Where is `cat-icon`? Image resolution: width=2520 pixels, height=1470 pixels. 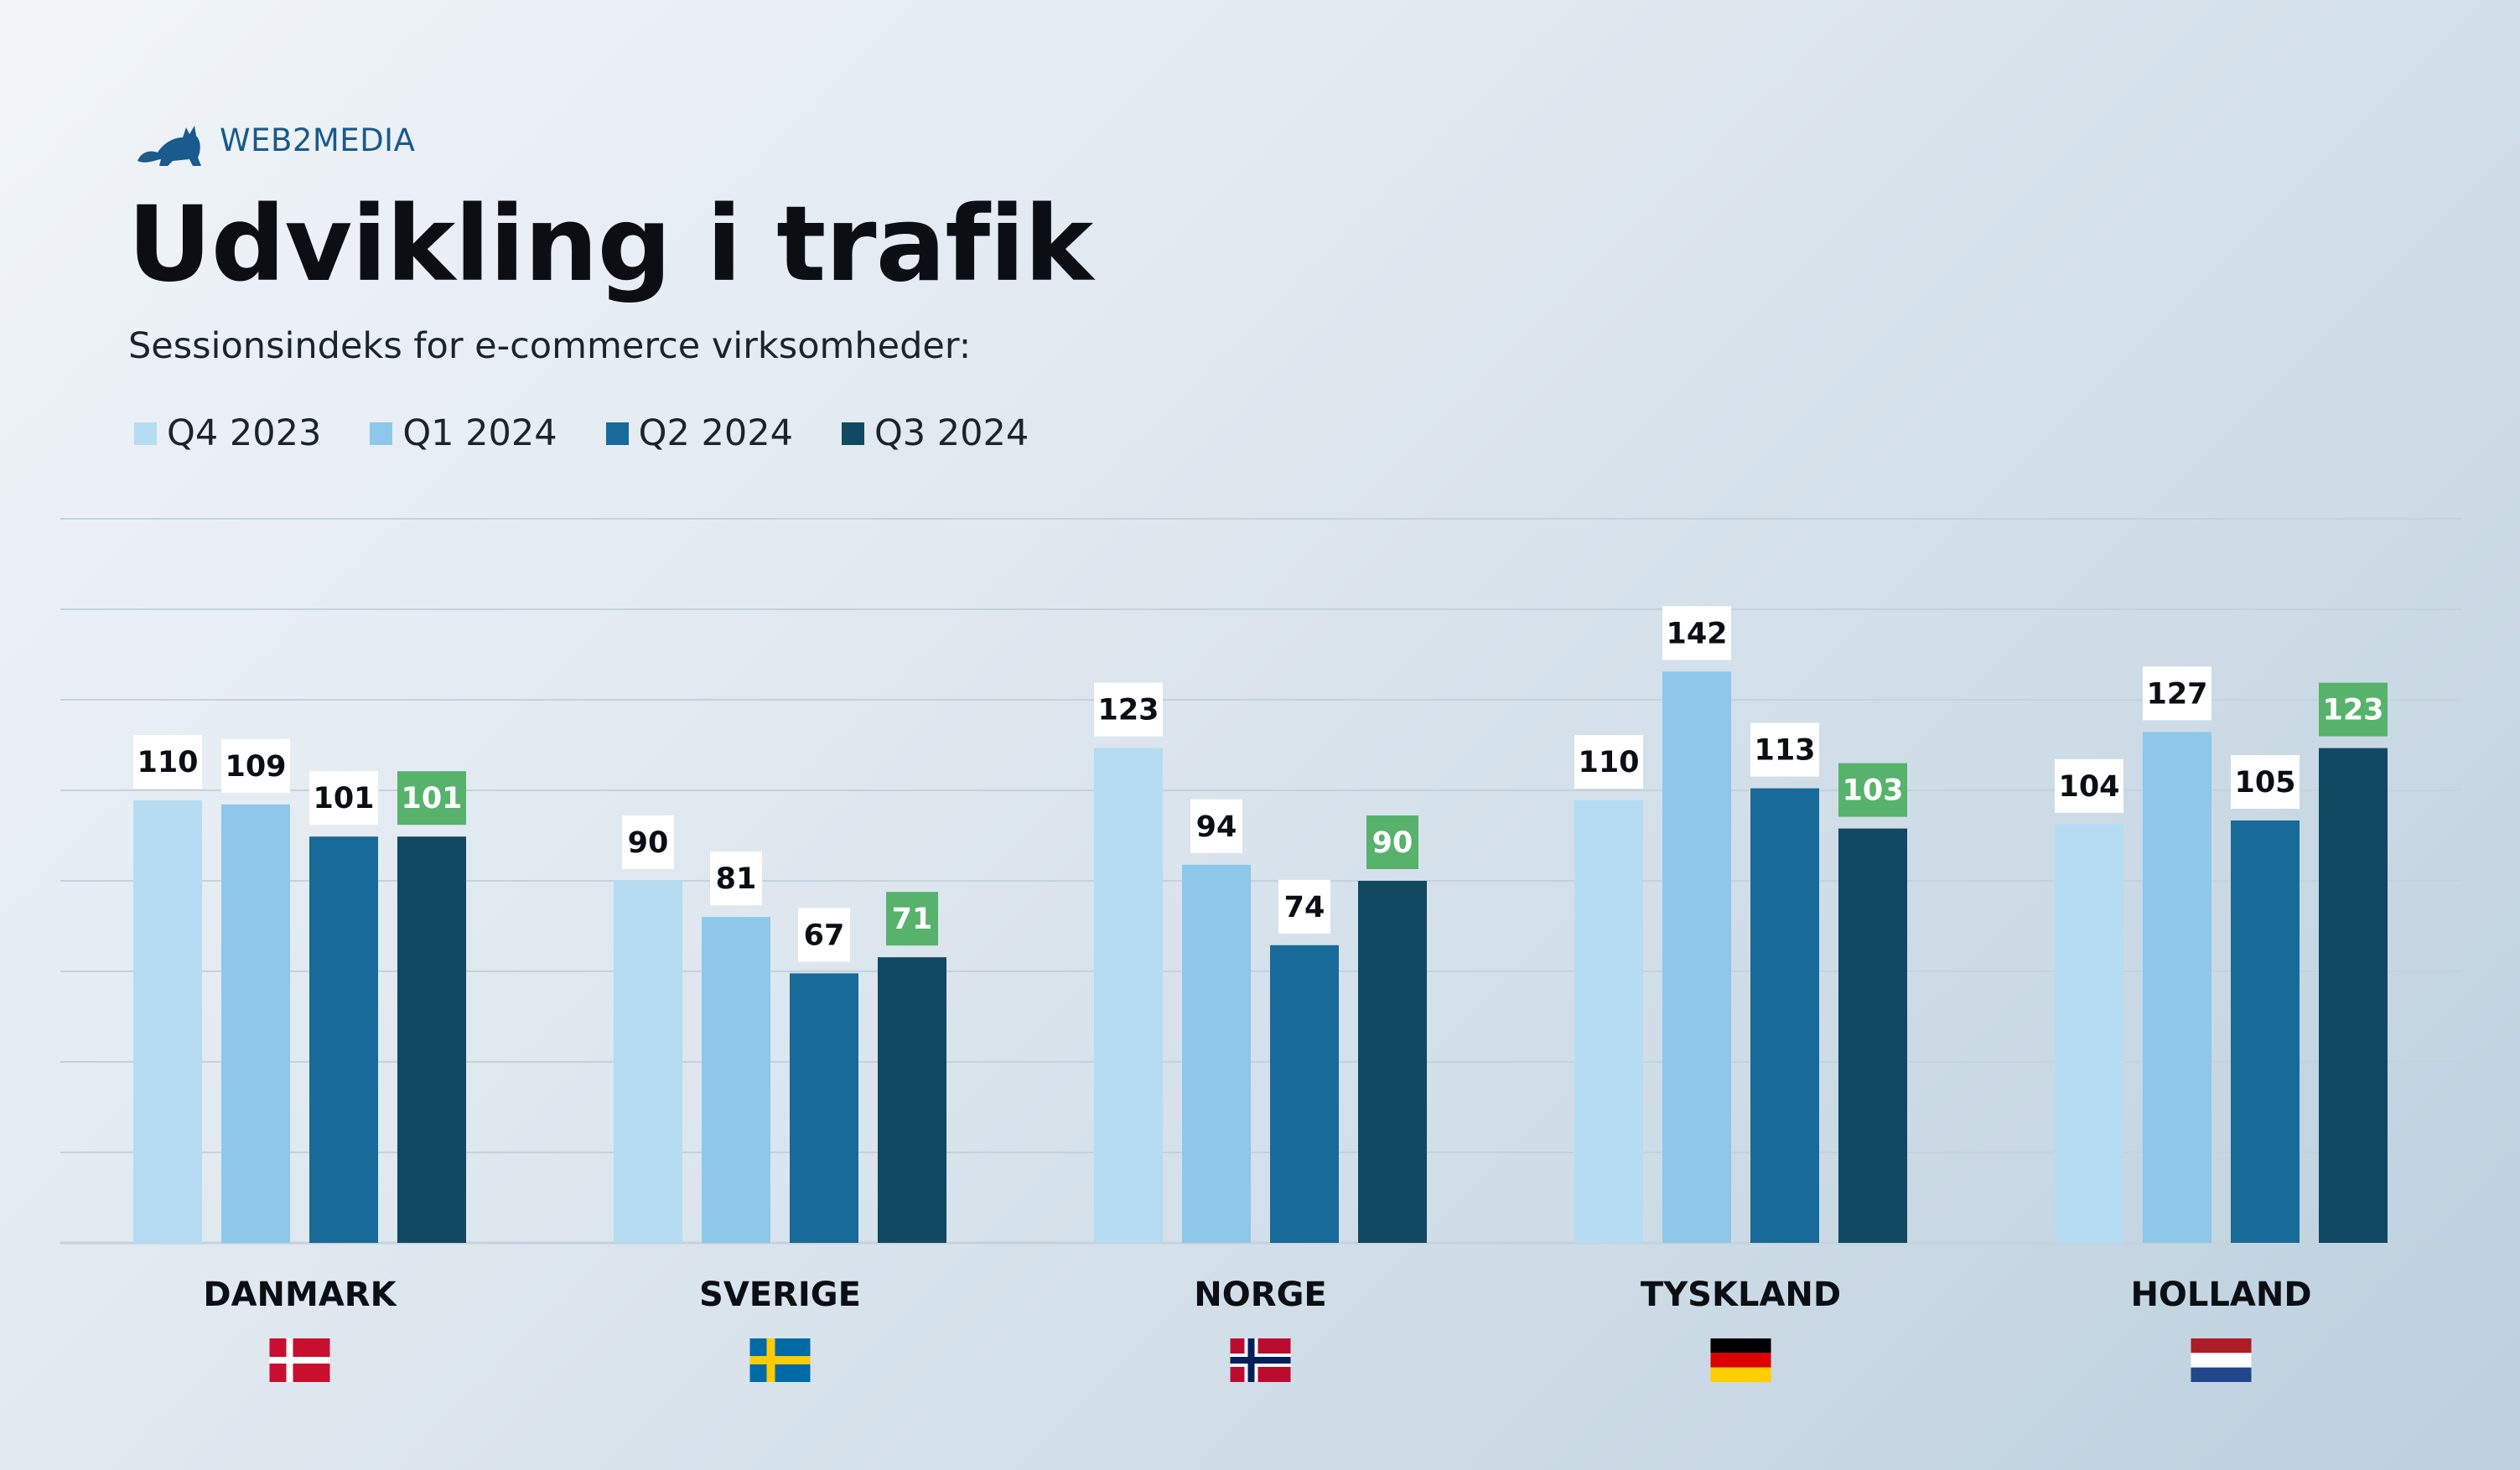 cat-icon is located at coordinates (169, 146).